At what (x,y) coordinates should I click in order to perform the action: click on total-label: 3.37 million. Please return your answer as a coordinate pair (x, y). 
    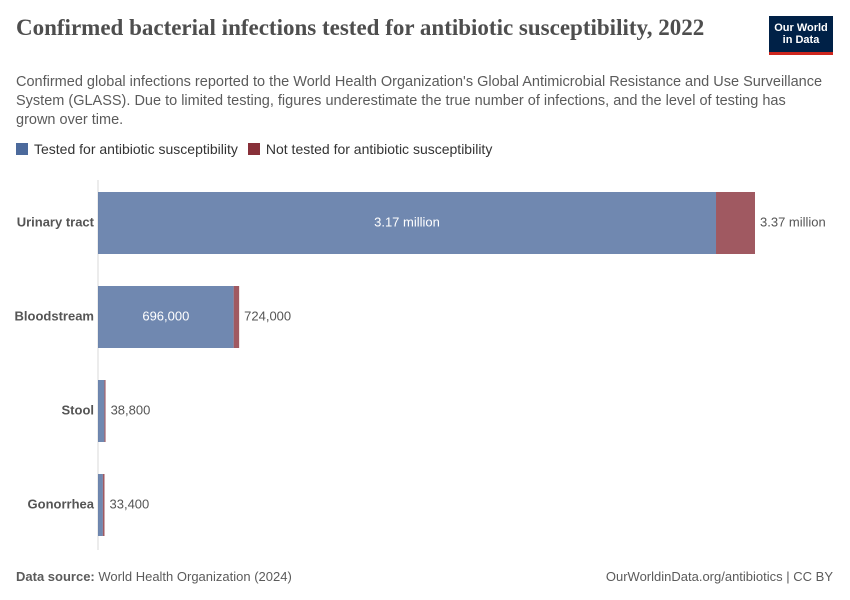
    Looking at the image, I should click on (793, 221).